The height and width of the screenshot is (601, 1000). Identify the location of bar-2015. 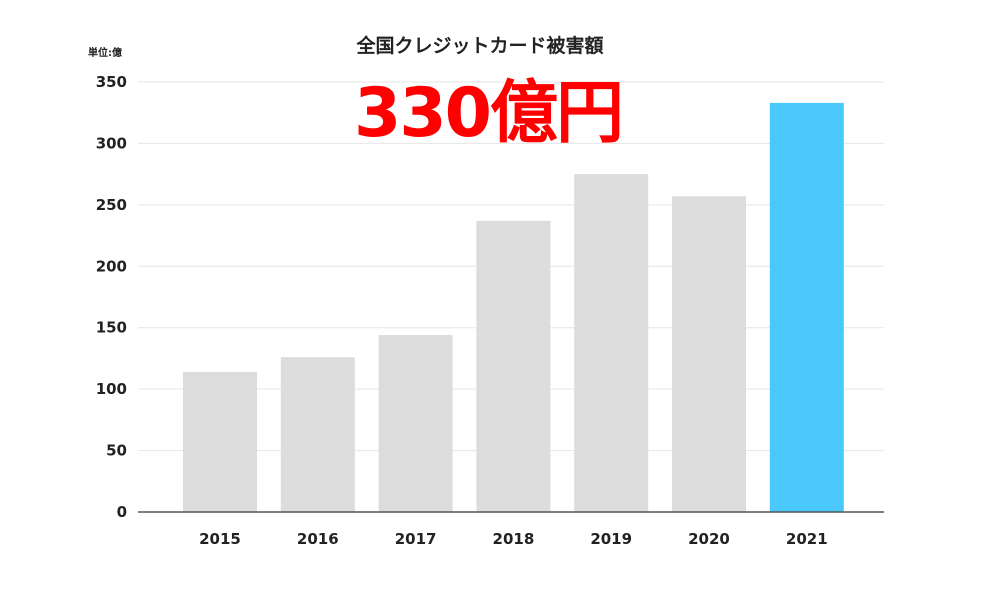
(220, 441).